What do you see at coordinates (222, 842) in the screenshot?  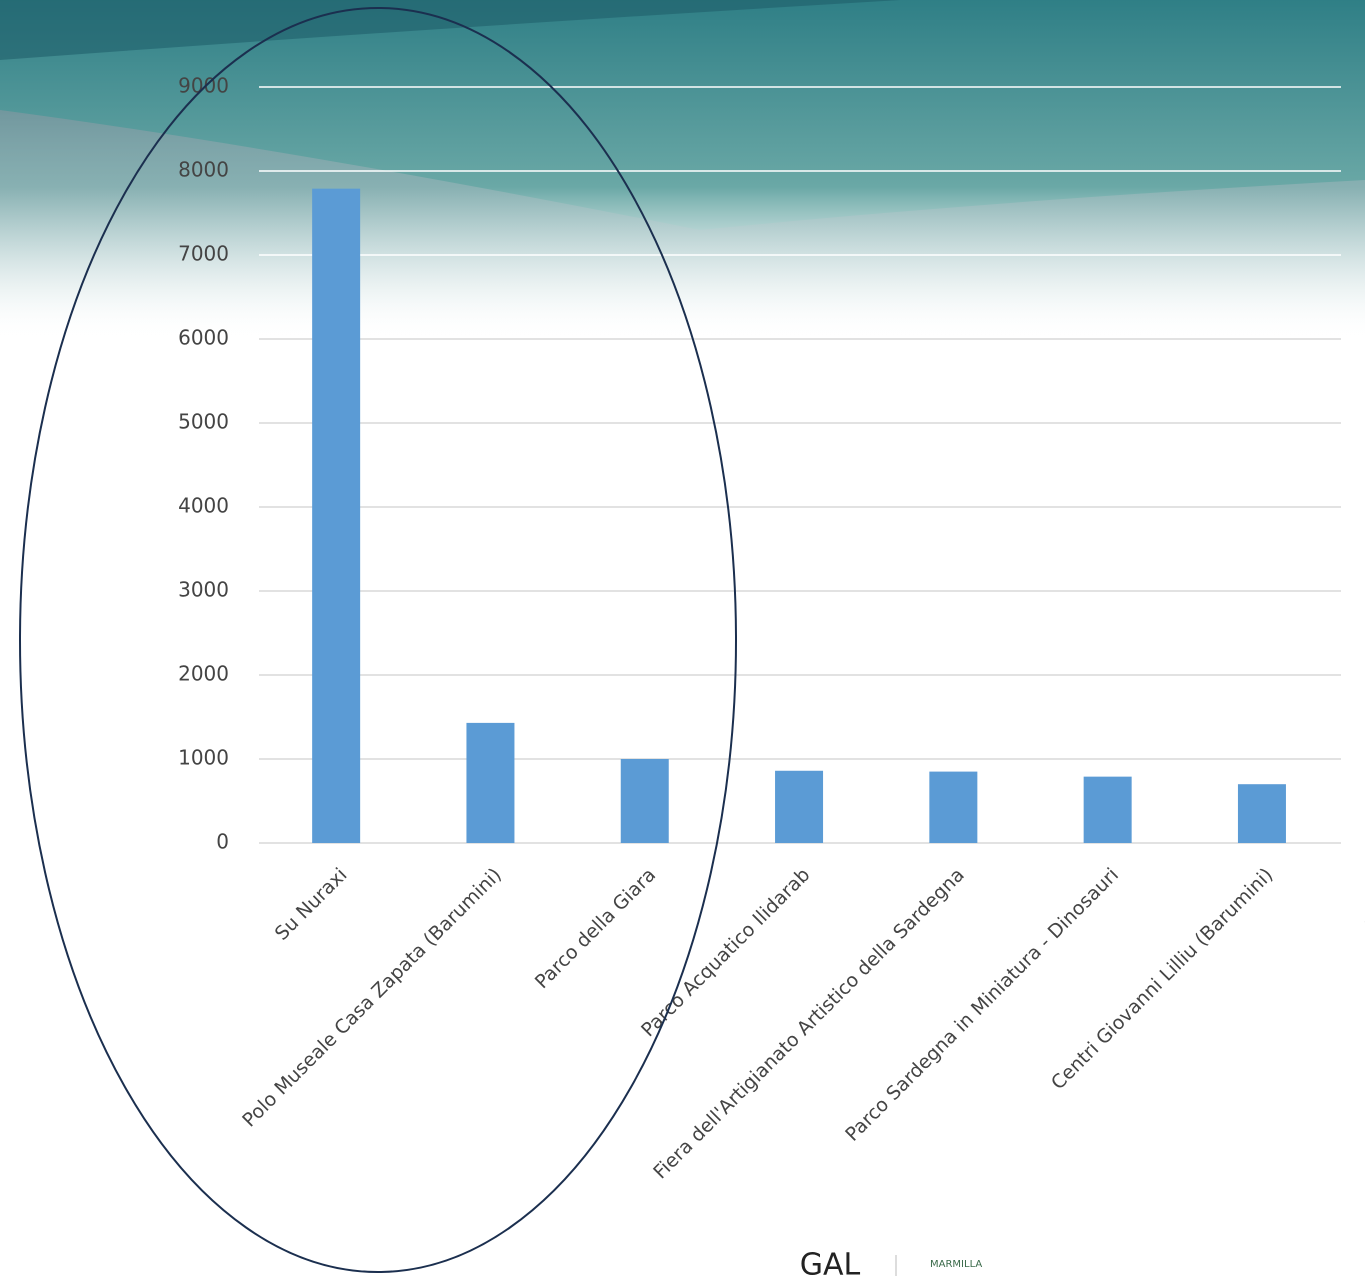 I see `y-tick-label: 0` at bounding box center [222, 842].